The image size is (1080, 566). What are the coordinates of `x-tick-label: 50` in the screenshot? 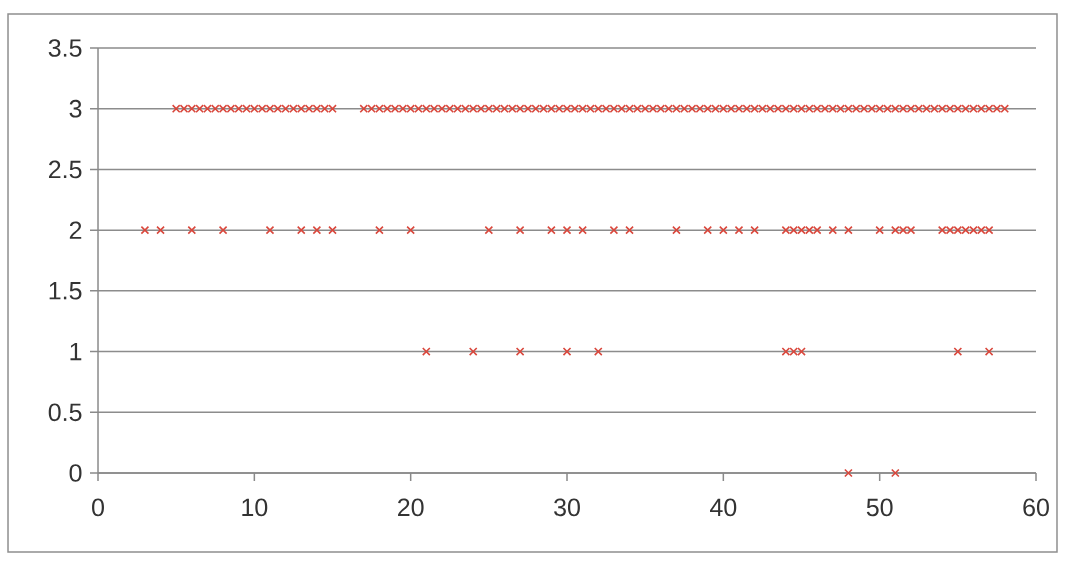 It's located at (879, 507).